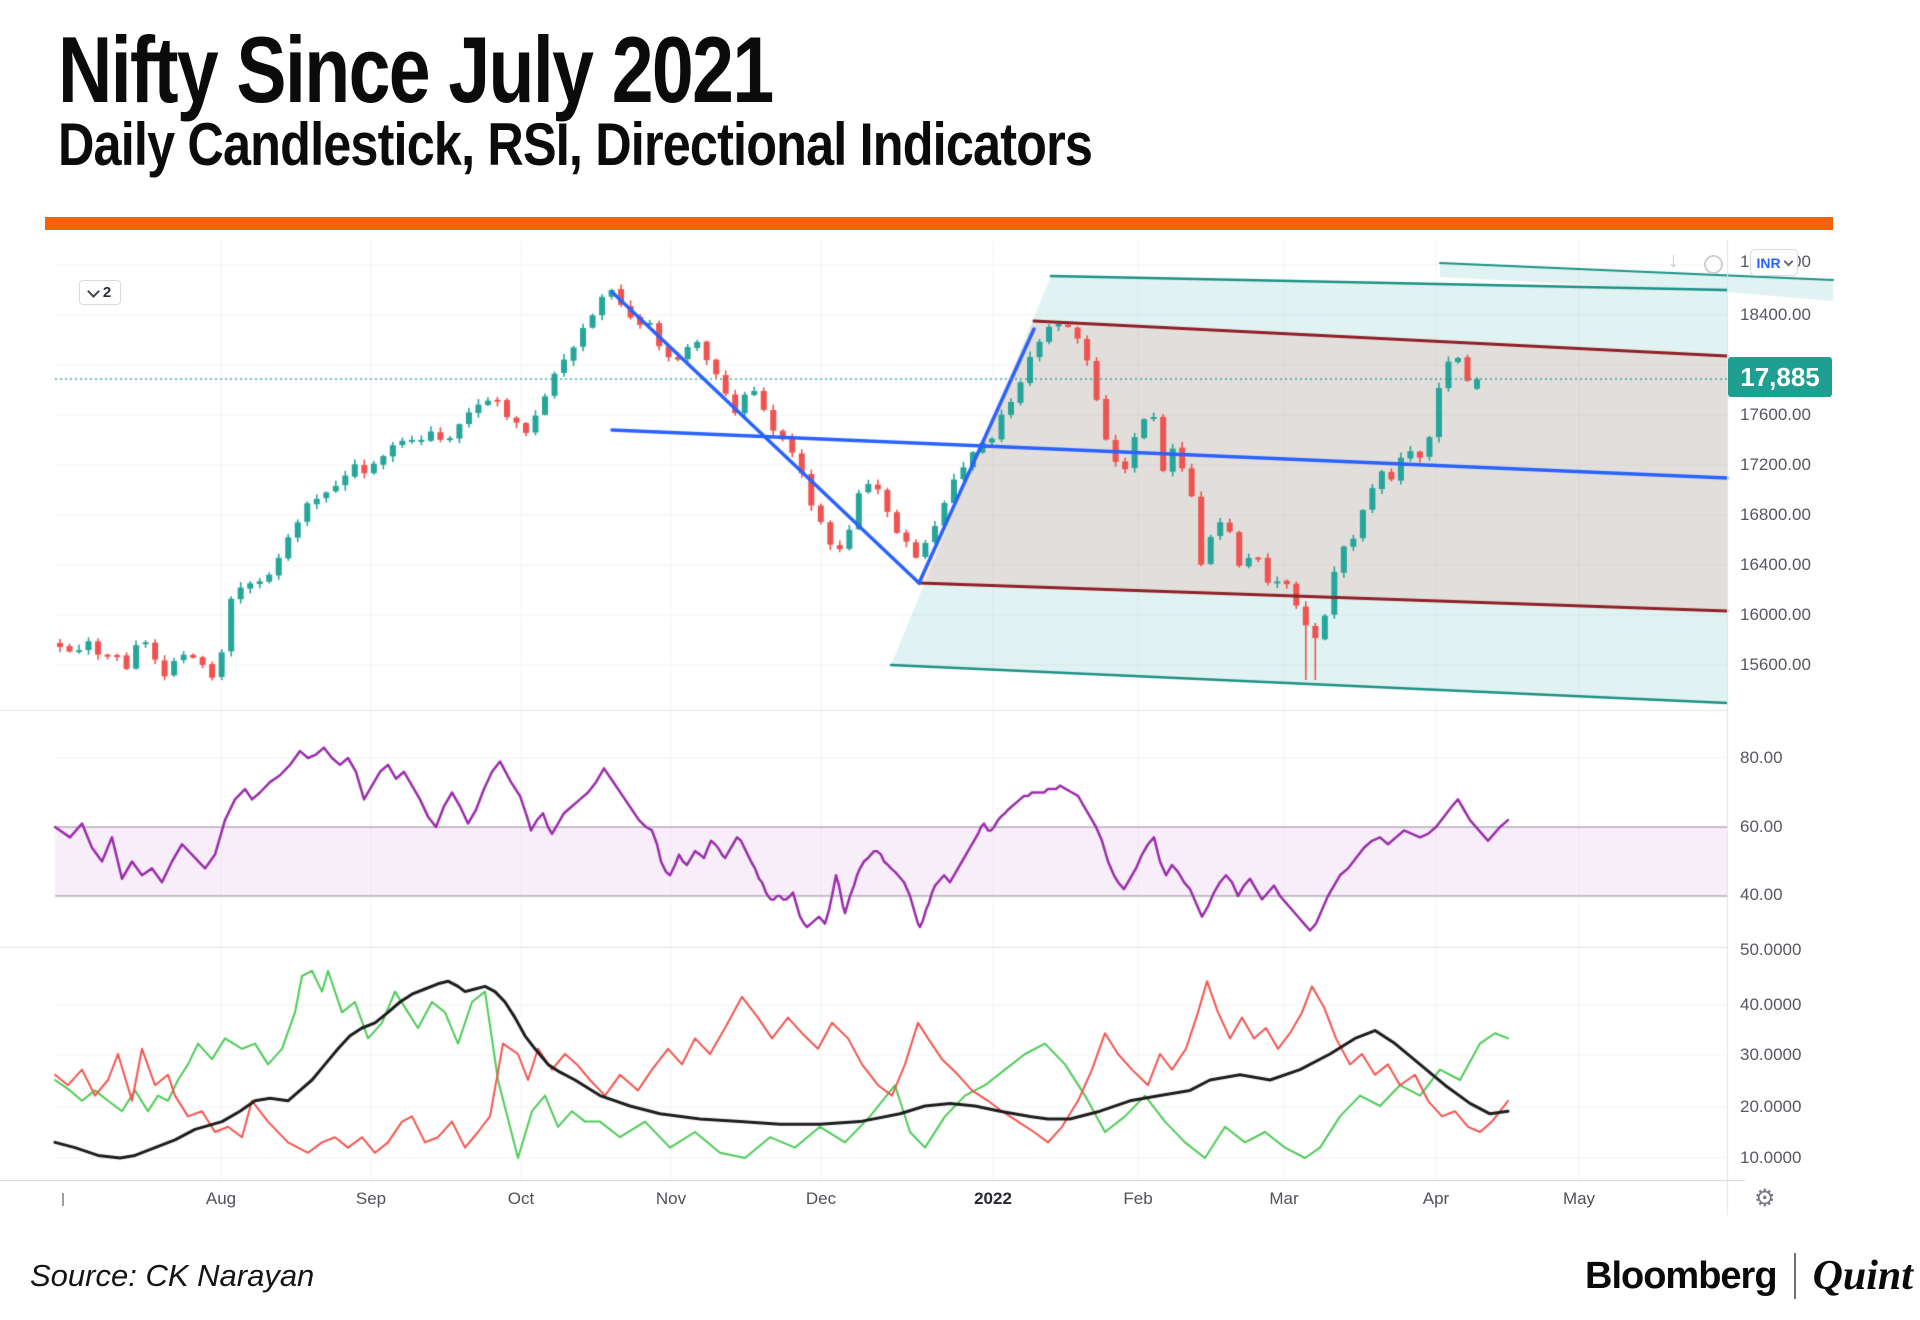 The width and height of the screenshot is (1920, 1320). What do you see at coordinates (172, 1275) in the screenshot?
I see `source-credit: Source: CK Narayan` at bounding box center [172, 1275].